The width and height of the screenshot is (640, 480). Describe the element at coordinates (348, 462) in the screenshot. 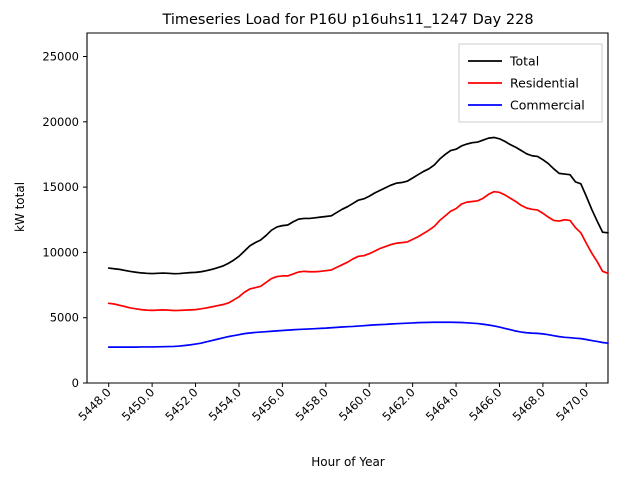

I see `x-axis-title: Hour of Year` at that location.